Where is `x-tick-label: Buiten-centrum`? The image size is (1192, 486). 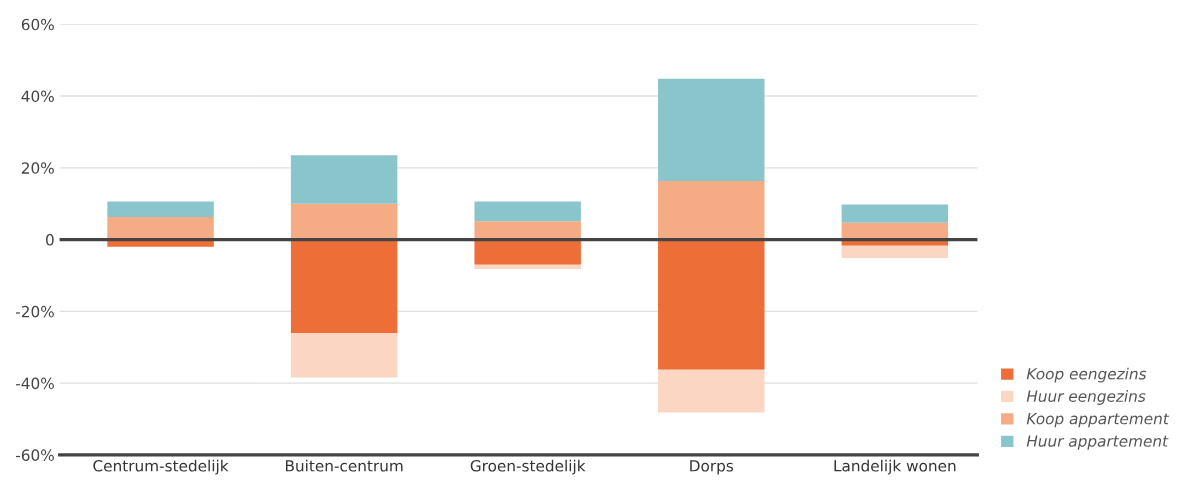
x-tick-label: Buiten-centrum is located at coordinates (344, 465).